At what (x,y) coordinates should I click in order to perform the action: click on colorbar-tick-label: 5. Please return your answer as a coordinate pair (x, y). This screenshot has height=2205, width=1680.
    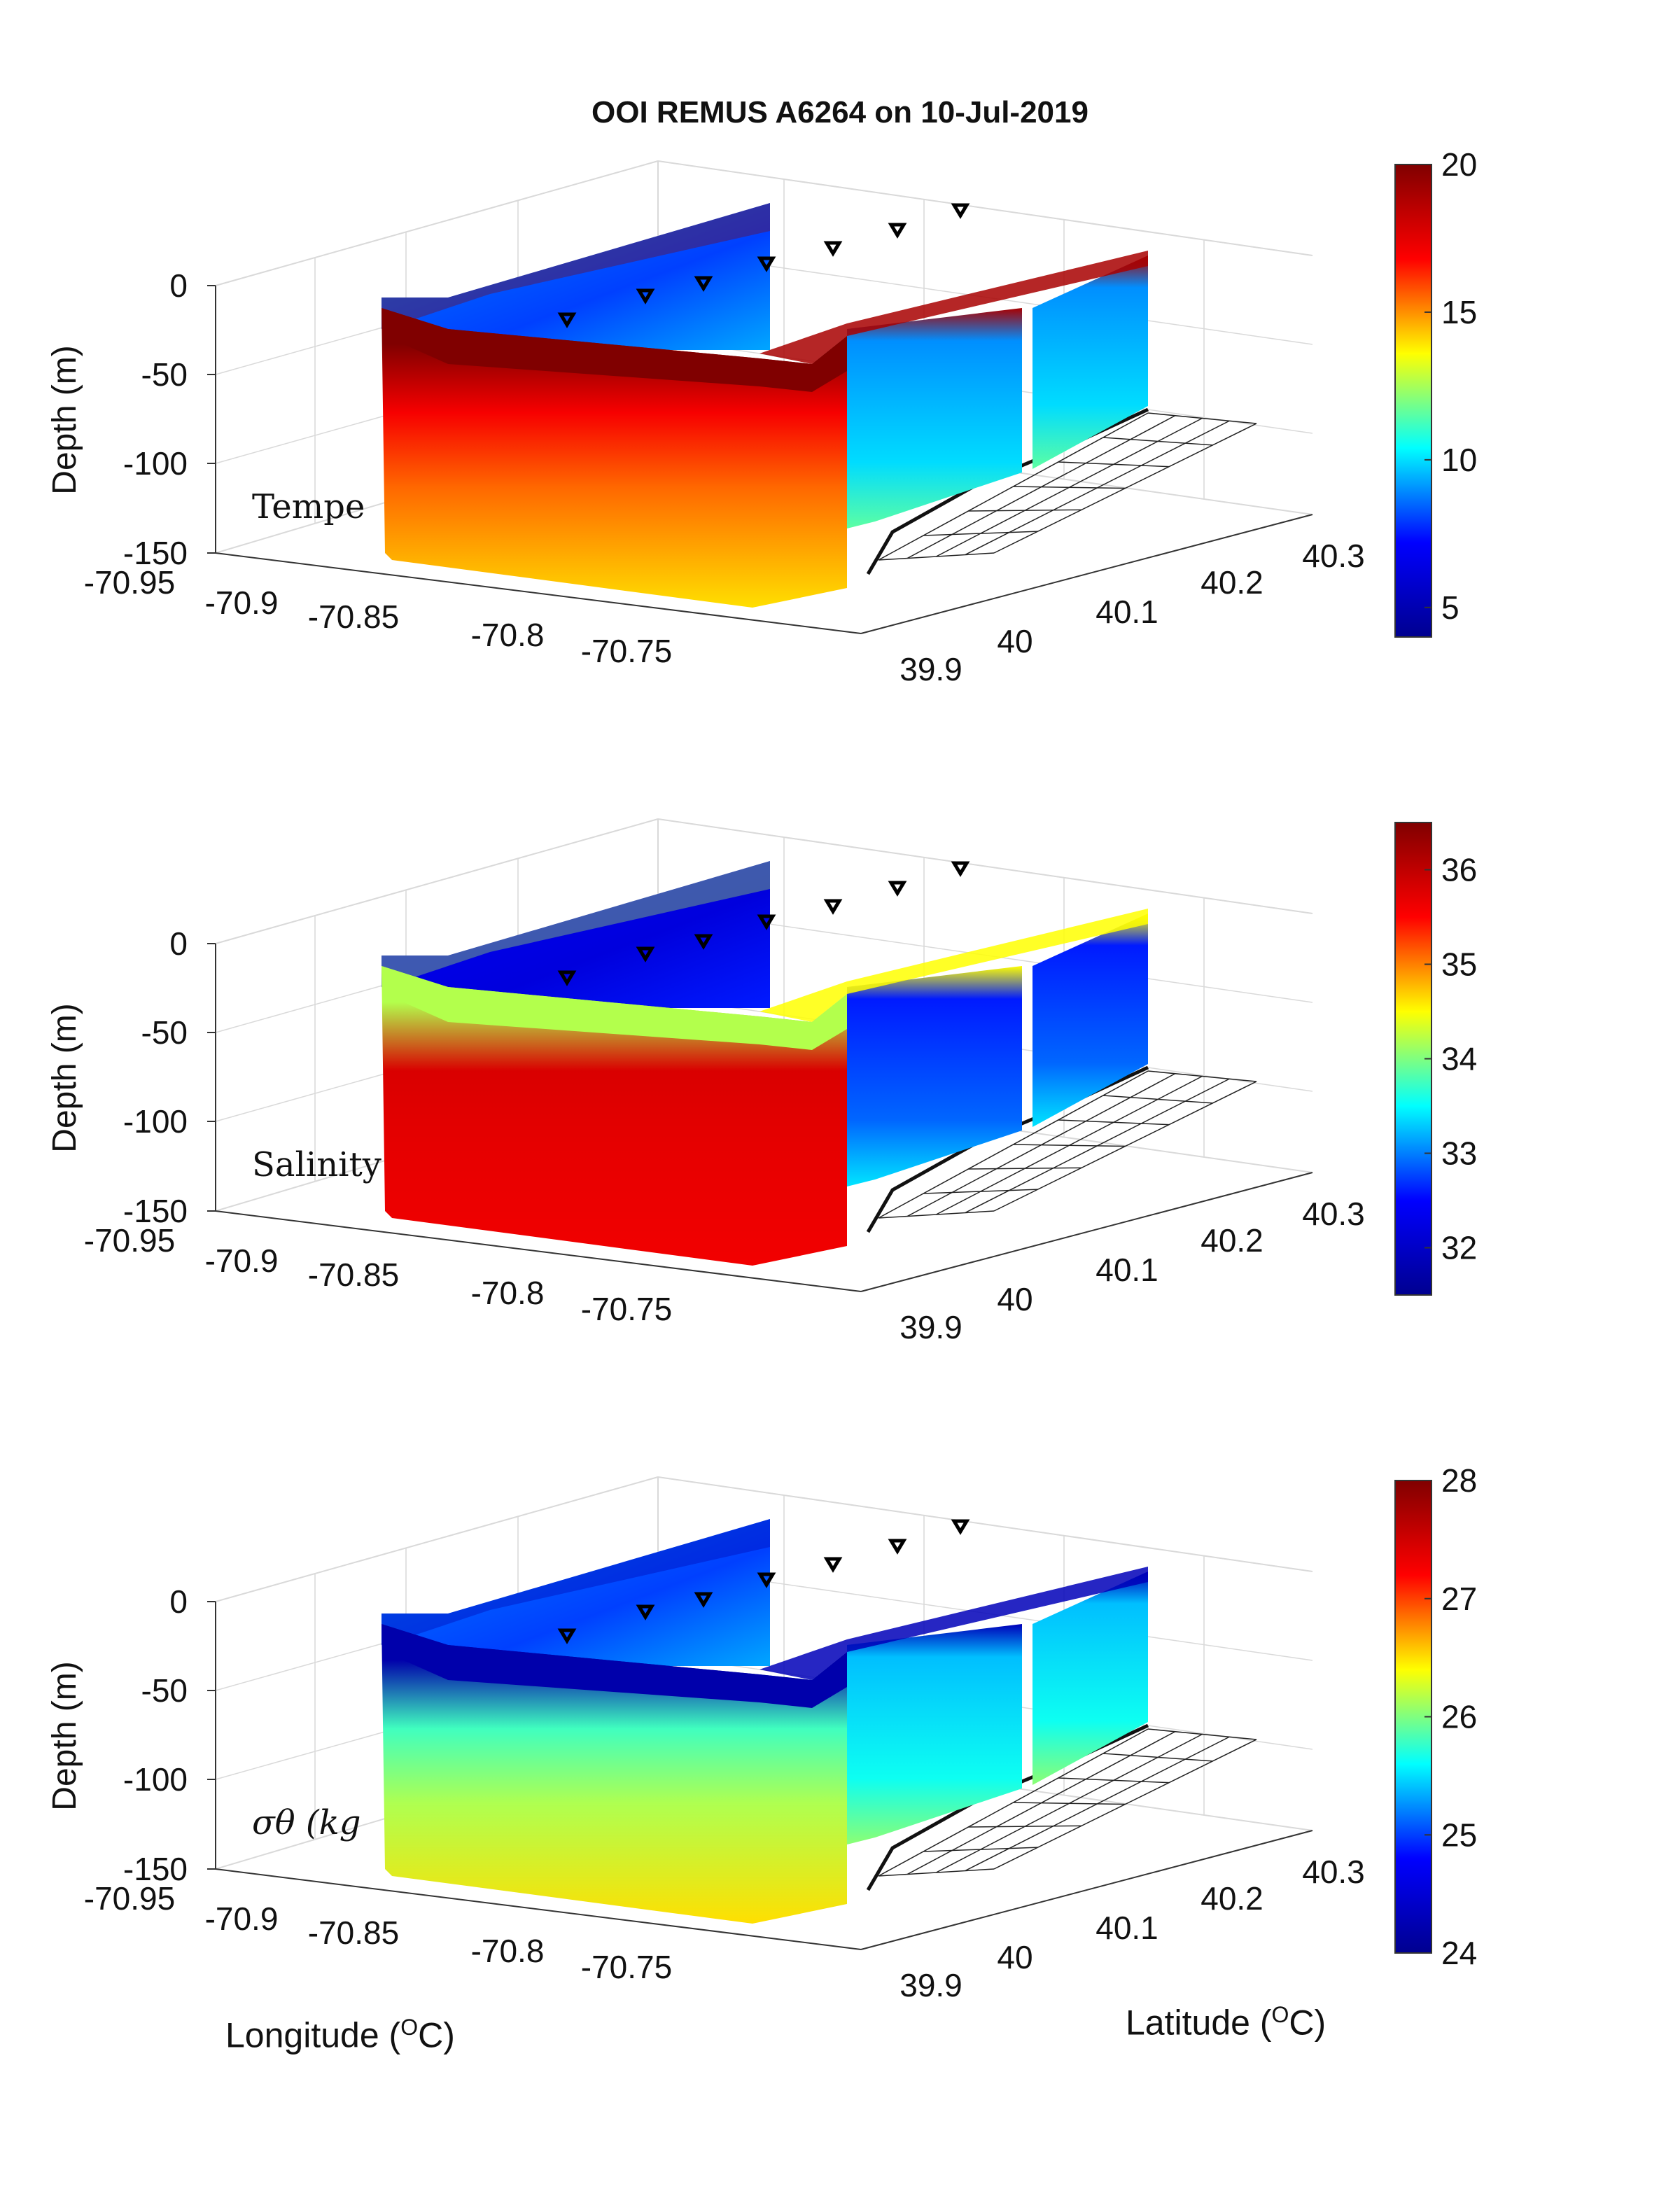
    Looking at the image, I should click on (1450, 607).